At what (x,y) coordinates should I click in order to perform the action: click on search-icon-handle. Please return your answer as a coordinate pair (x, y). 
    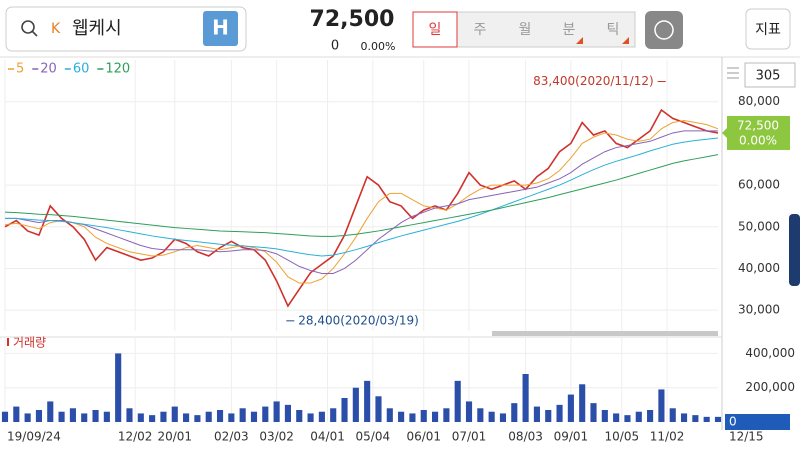
    Looking at the image, I should click on (34, 33).